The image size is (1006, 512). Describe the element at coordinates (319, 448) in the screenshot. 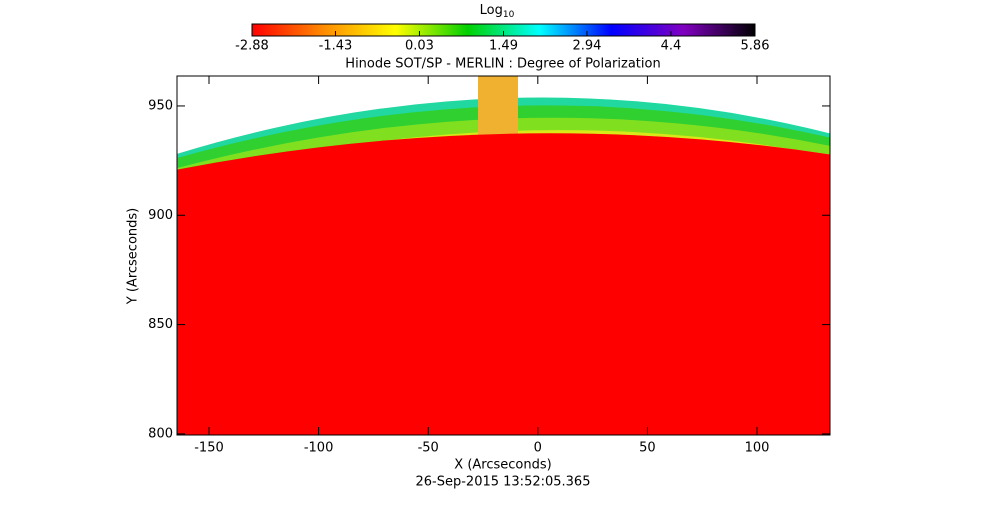

I see `x-tick-label: -100` at that location.